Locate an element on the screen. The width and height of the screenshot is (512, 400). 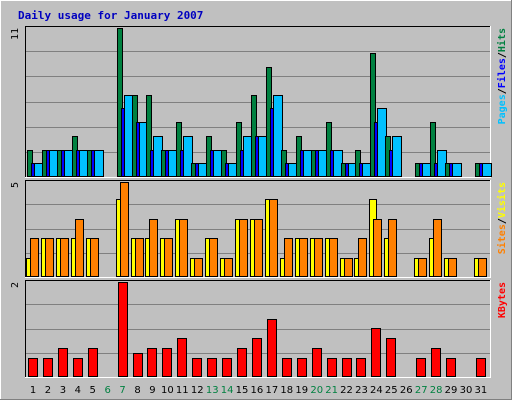
bar-kbytes-kbytes-day-10: KBytes 10: 0.6 is located at coordinates (167, 362).